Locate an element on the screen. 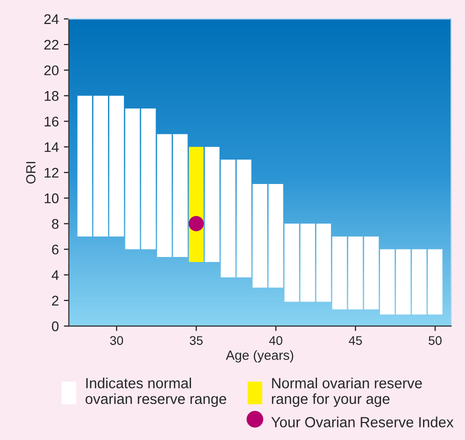  x-tick-label: 50 is located at coordinates (435, 340).